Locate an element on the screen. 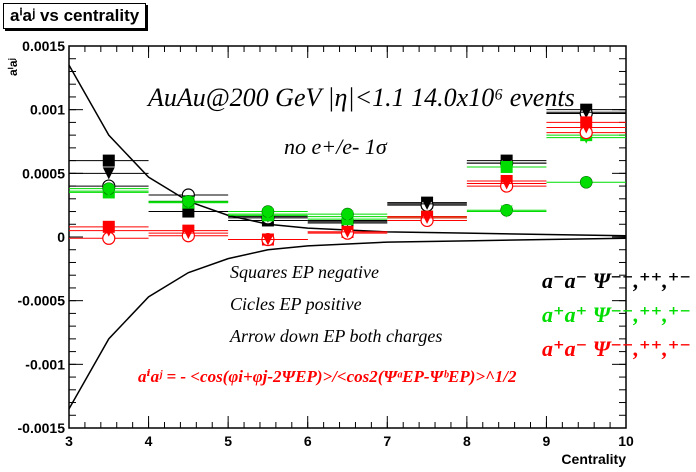 This screenshot has height=472, width=696. y-tick-label: 0.0015 is located at coordinates (43, 46).